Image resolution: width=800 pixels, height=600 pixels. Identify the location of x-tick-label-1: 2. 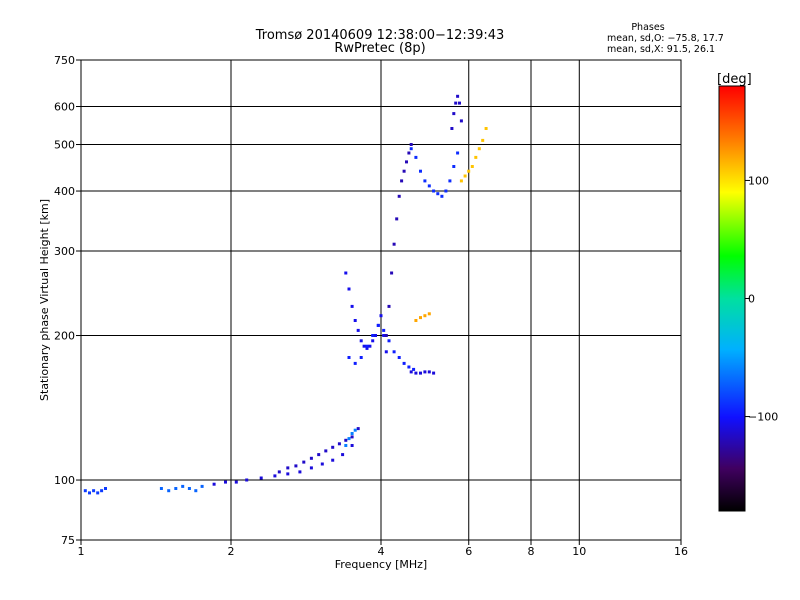
(231, 551).